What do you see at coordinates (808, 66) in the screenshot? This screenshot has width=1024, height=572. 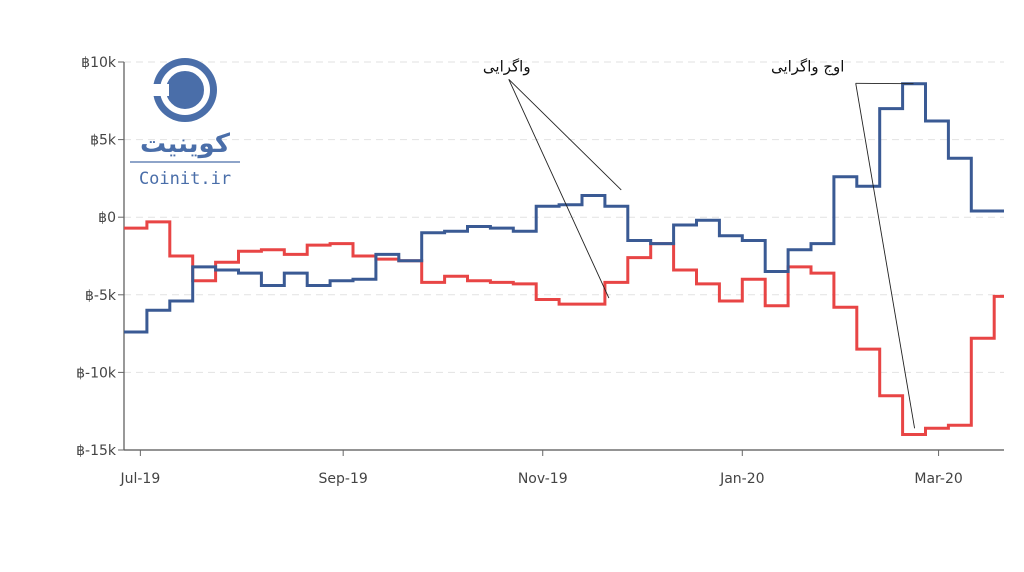 I see `annotation-peak-divergence: اوج واگرایی` at bounding box center [808, 66].